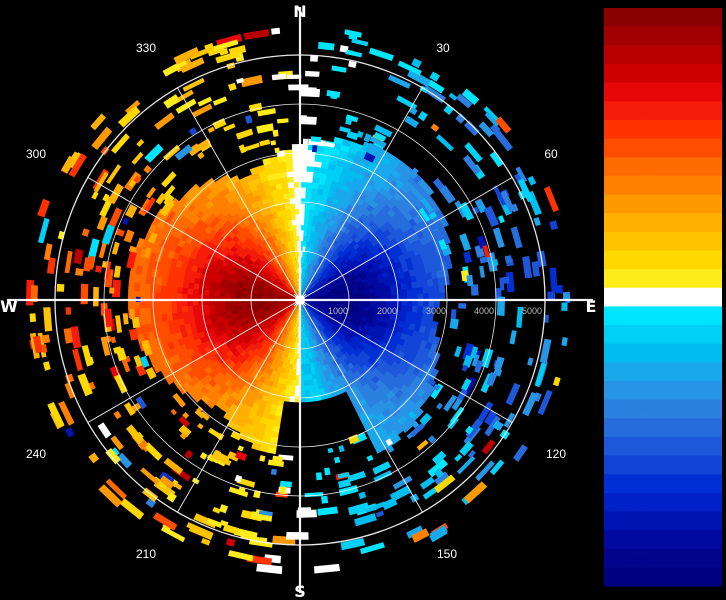  I want to click on bearing-label-210: 210, so click(146, 554).